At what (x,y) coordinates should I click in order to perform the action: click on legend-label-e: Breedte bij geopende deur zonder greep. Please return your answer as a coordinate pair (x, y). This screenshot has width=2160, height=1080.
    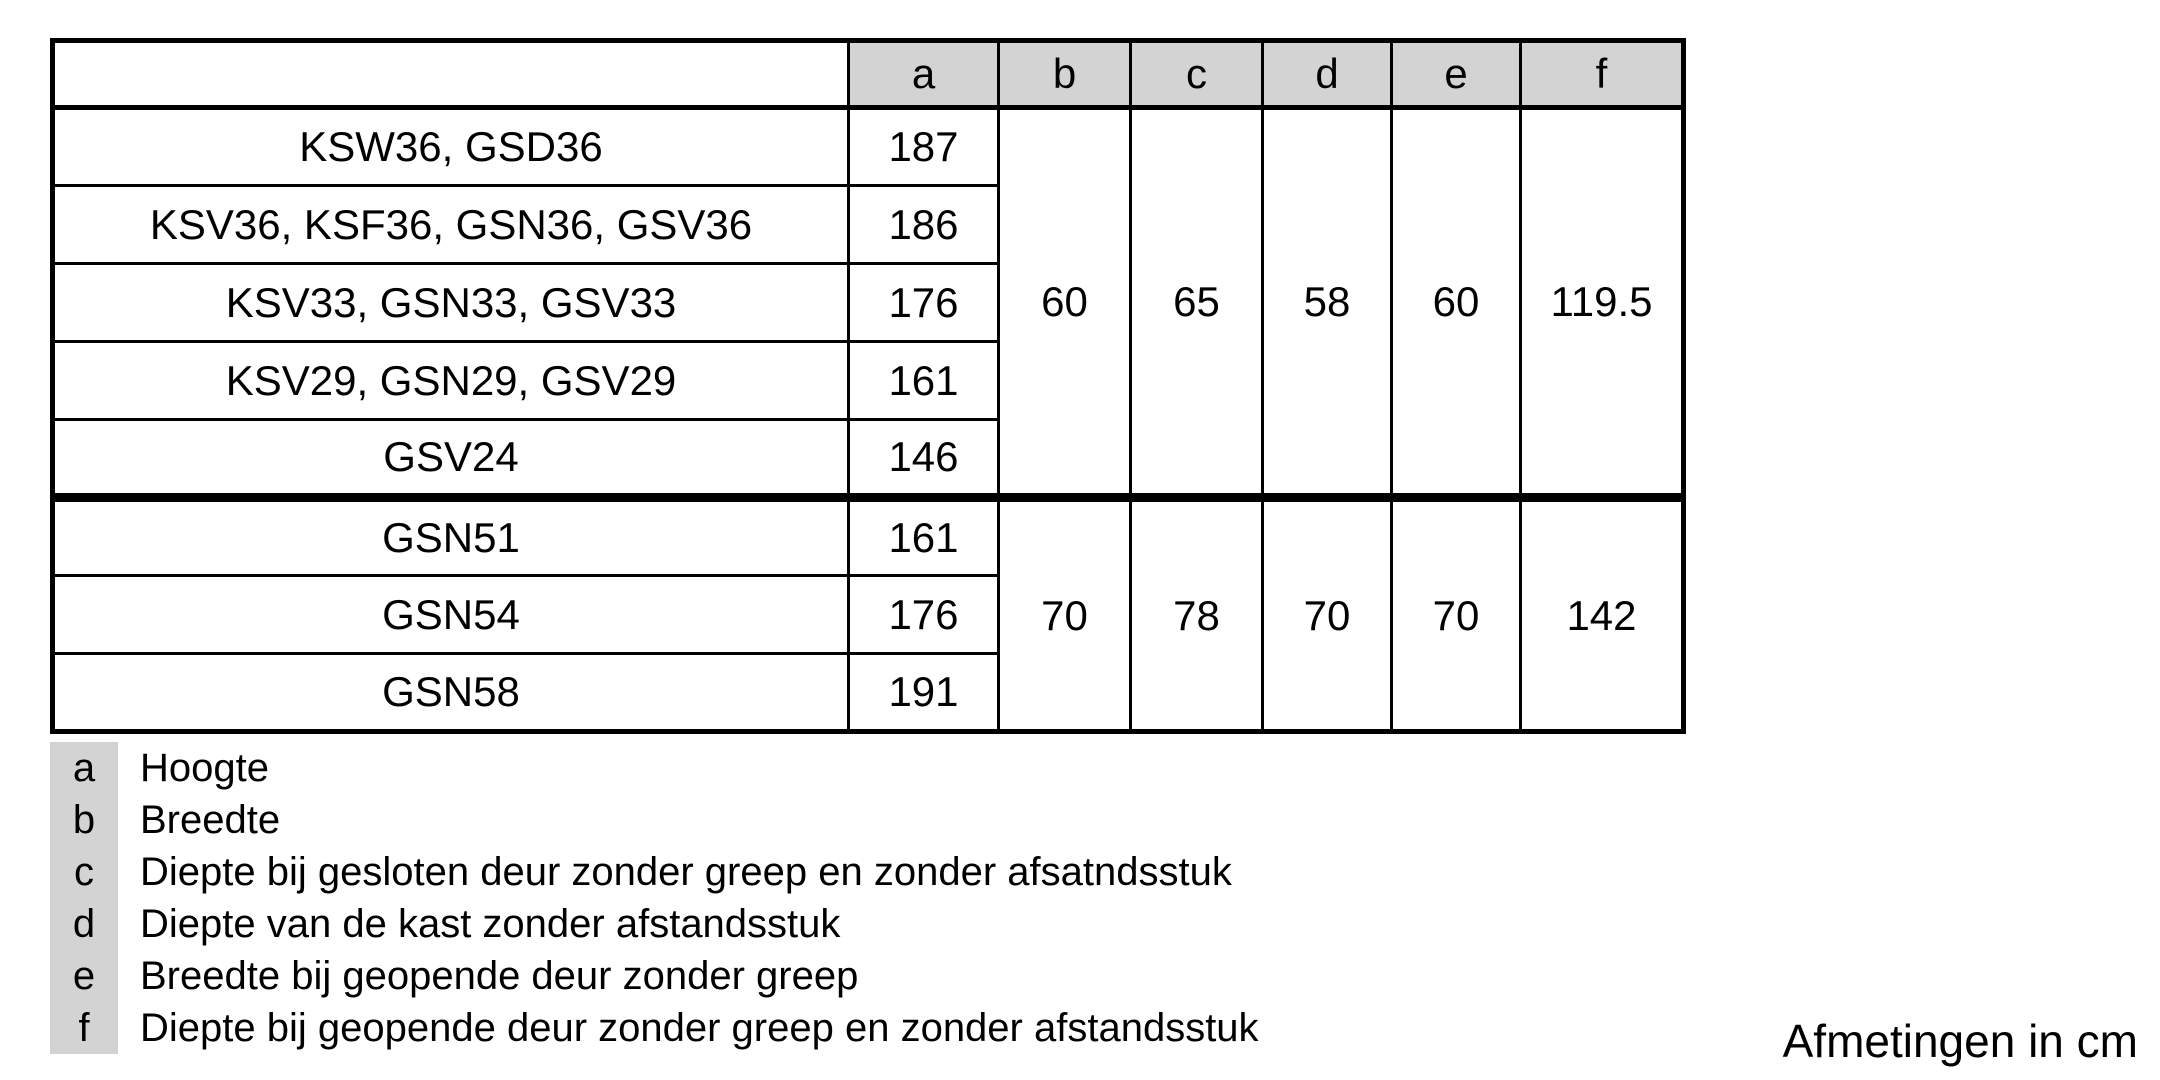
    Looking at the image, I should click on (499, 975).